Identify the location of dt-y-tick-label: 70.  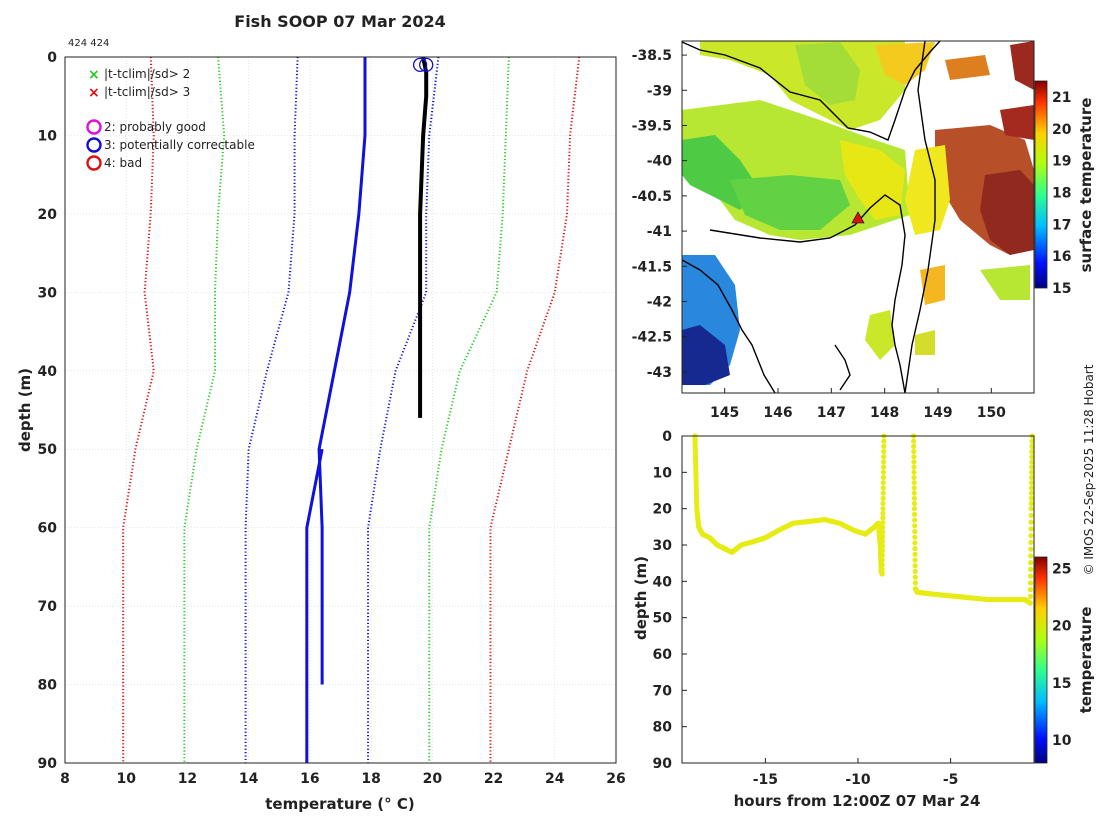
(663, 691).